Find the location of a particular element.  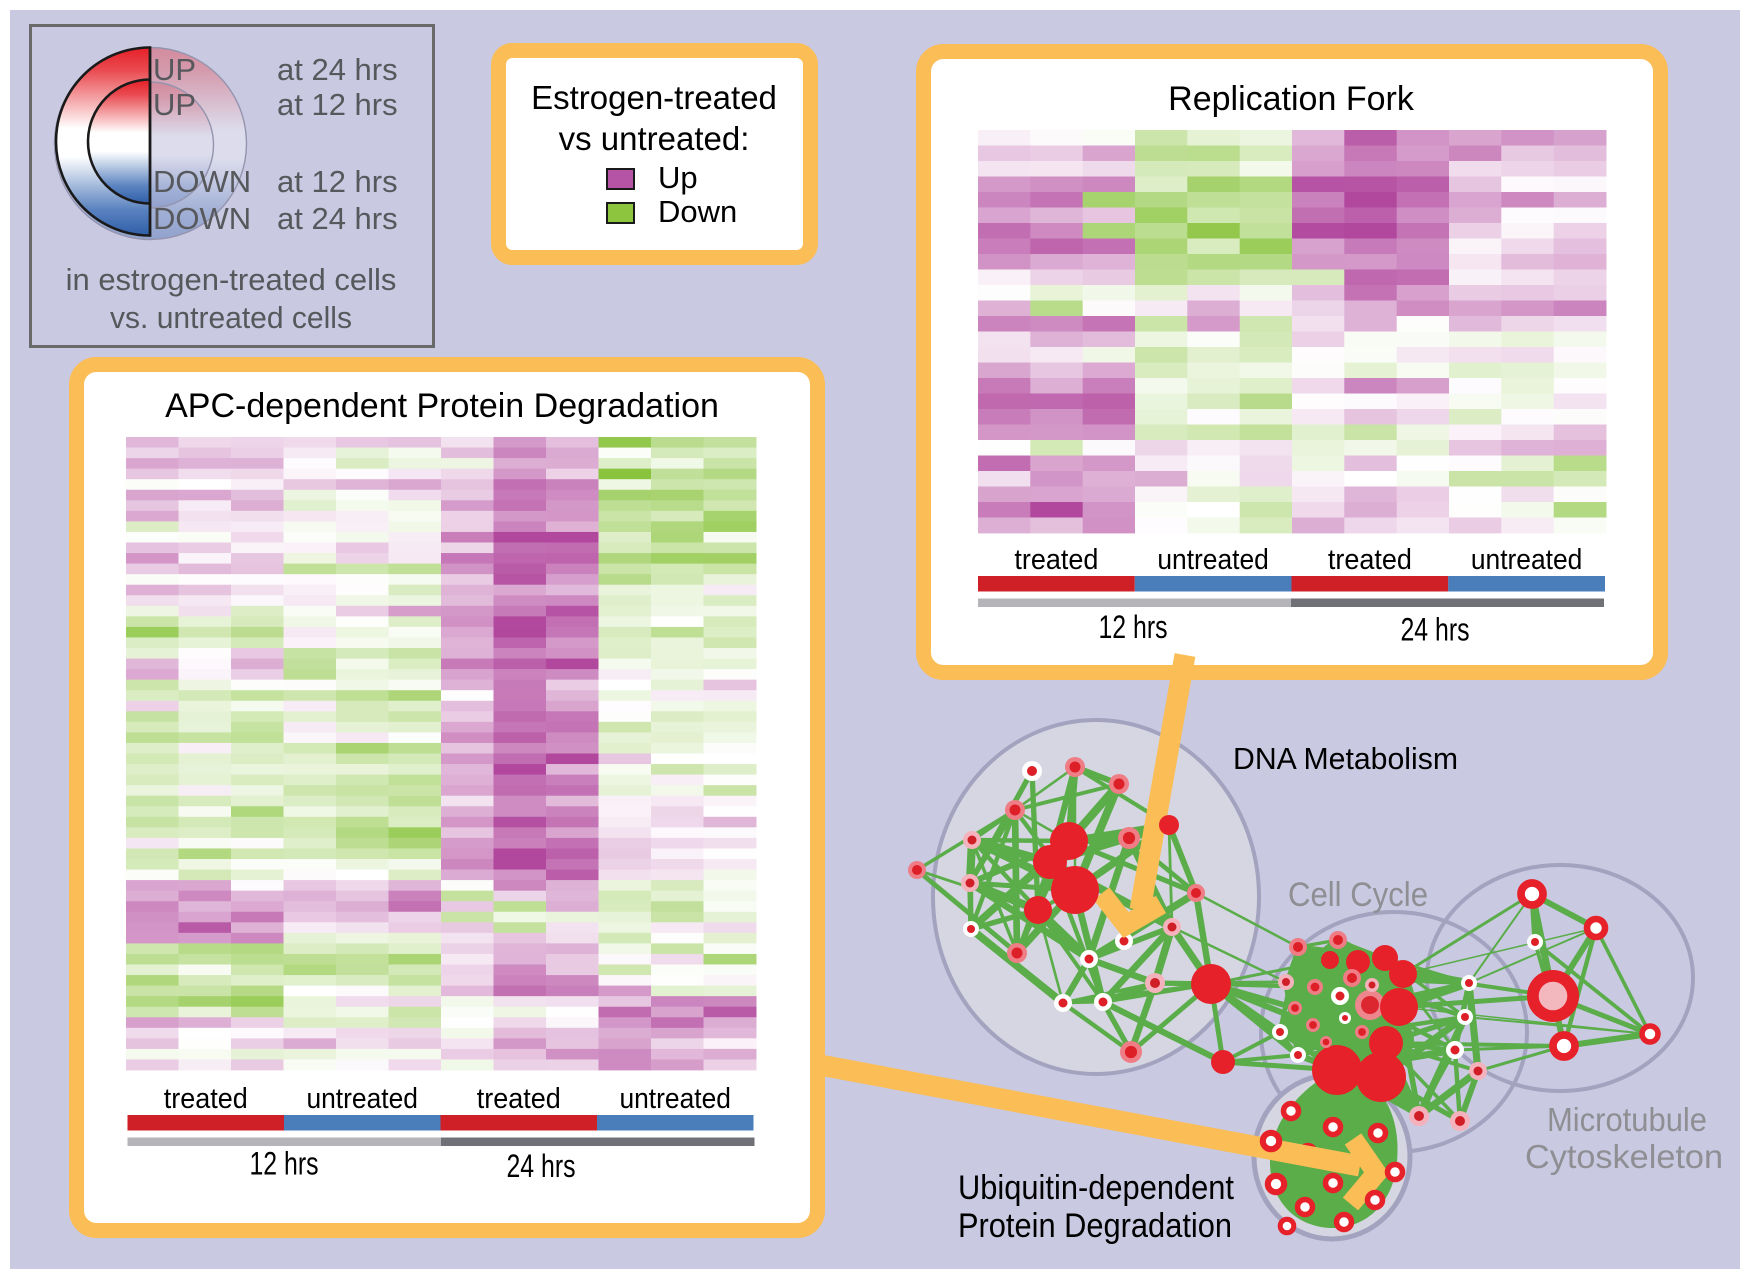

svg-text: Protein Degradation is located at coordinates (1095, 1226).